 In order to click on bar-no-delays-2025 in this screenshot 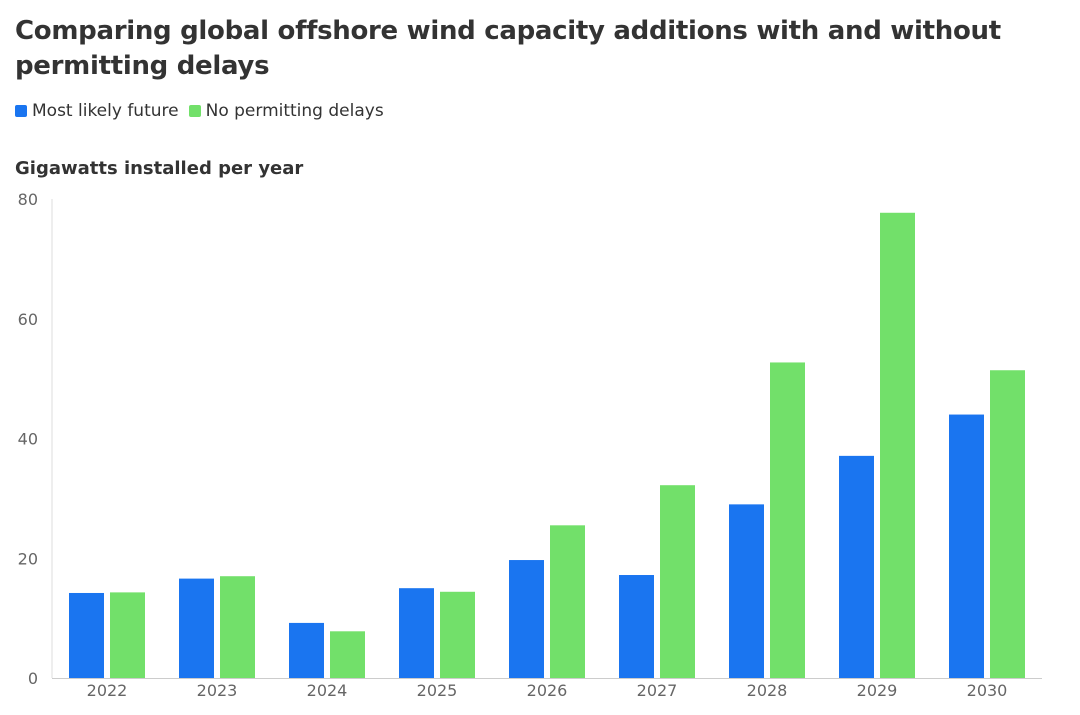, I will do `click(457, 634)`.